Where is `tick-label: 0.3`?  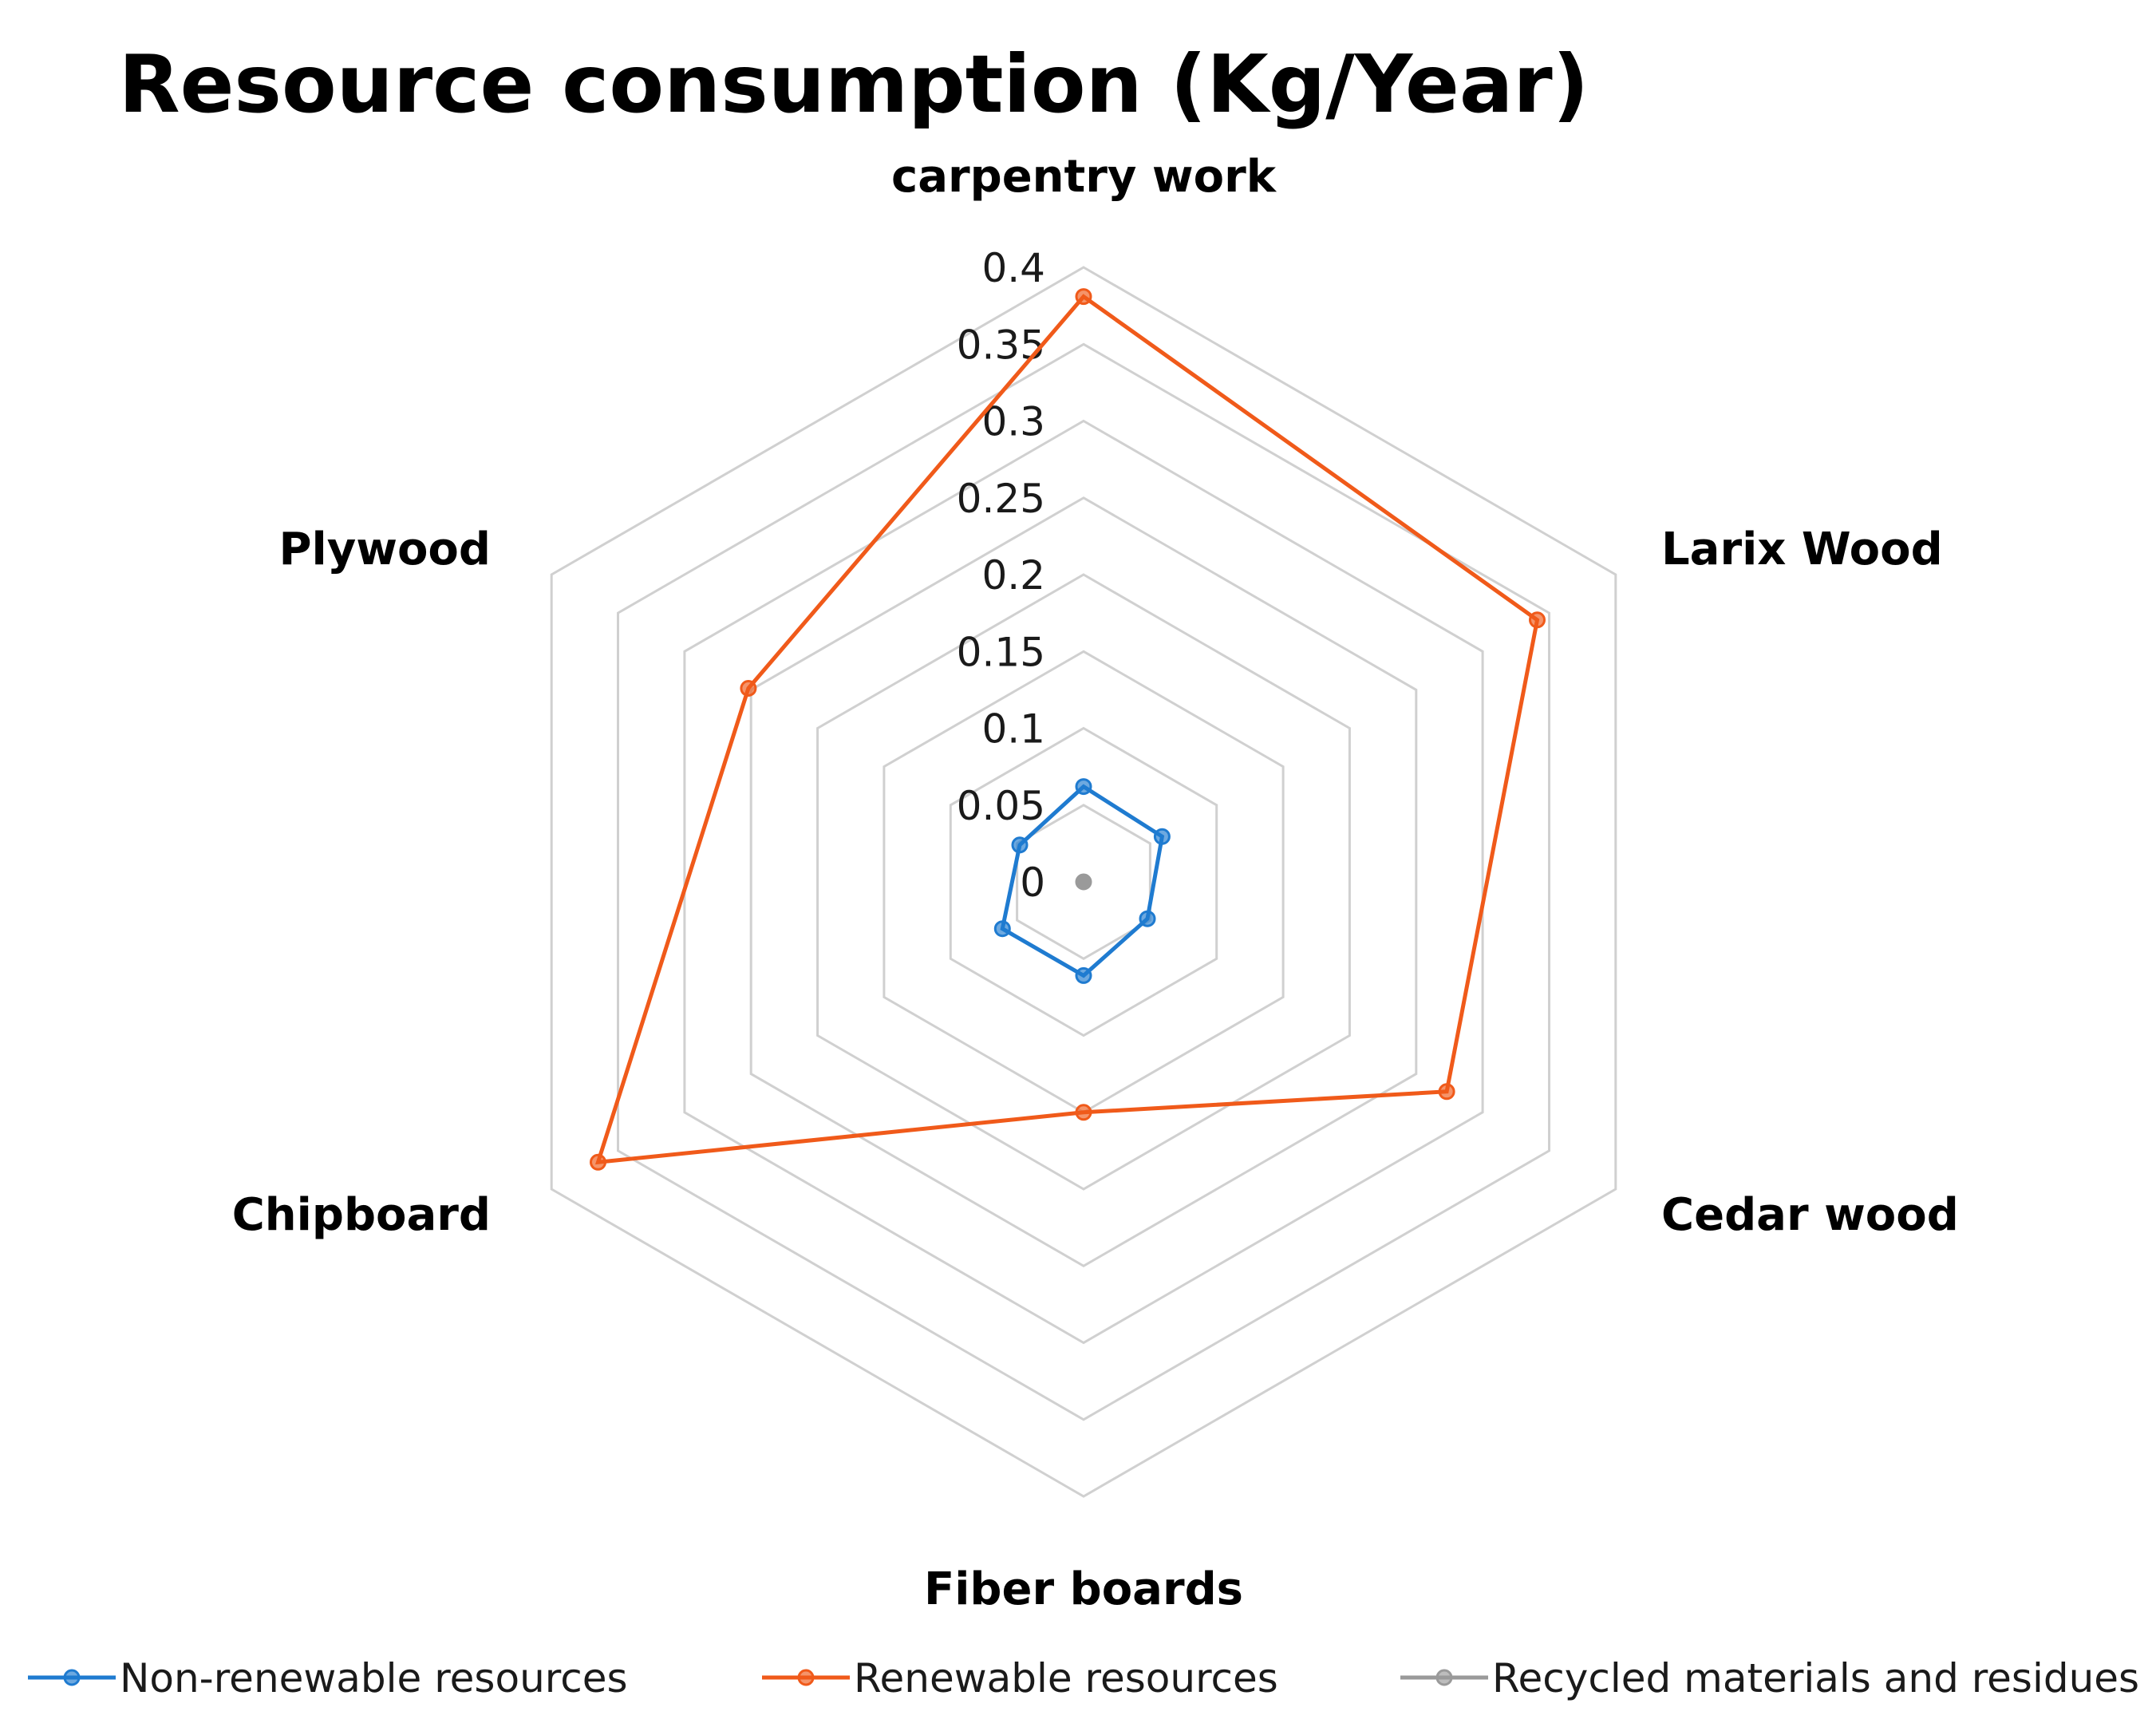 tick-label: 0.3 is located at coordinates (1013, 422).